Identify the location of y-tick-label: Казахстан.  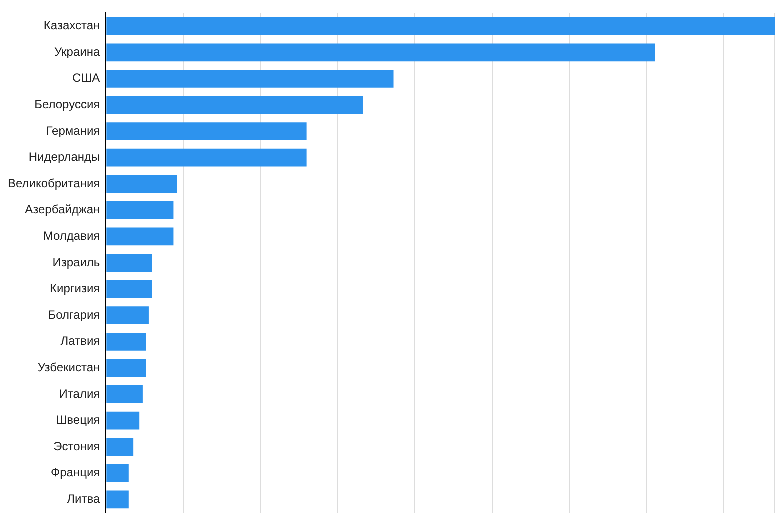
(72, 25).